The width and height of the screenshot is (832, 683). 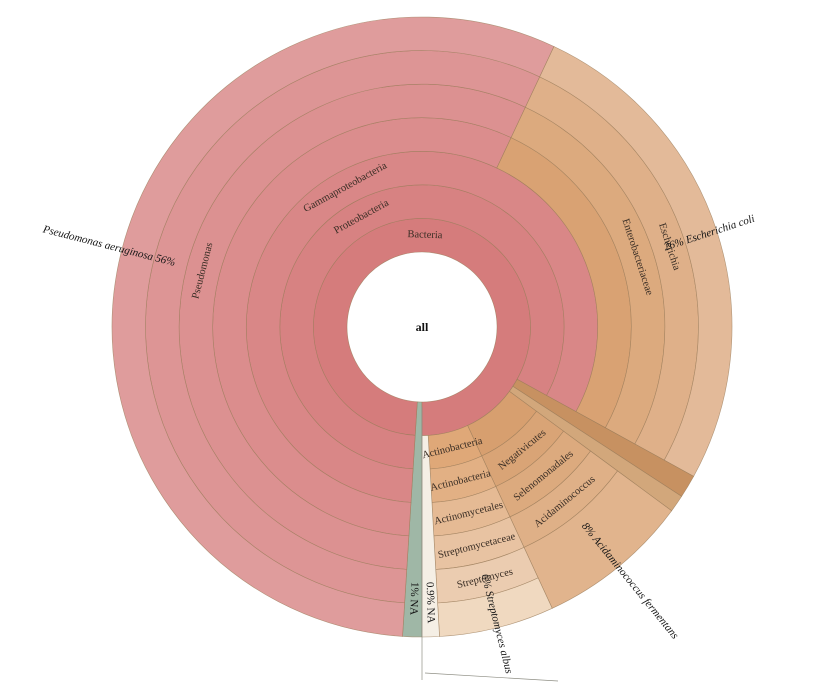 What do you see at coordinates (425, 235) in the screenshot?
I see `ring-label-bacteria: Bacteria` at bounding box center [425, 235].